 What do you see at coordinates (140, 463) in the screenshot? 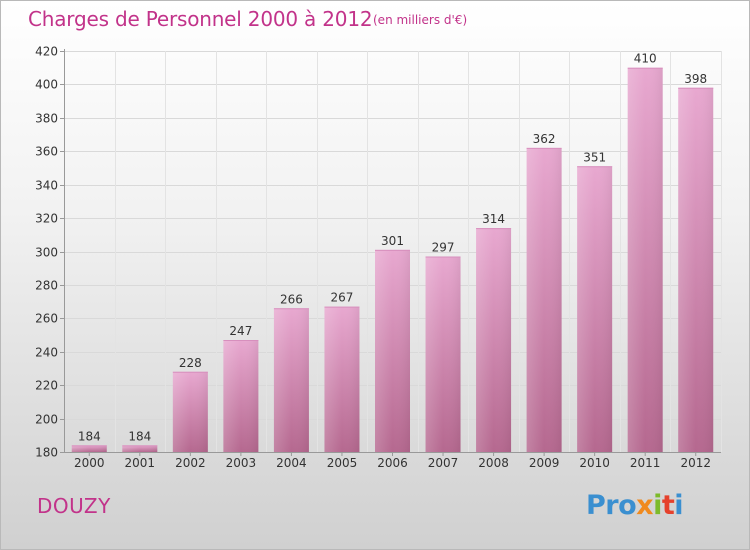
I see `x-tick-label: 2001` at bounding box center [140, 463].